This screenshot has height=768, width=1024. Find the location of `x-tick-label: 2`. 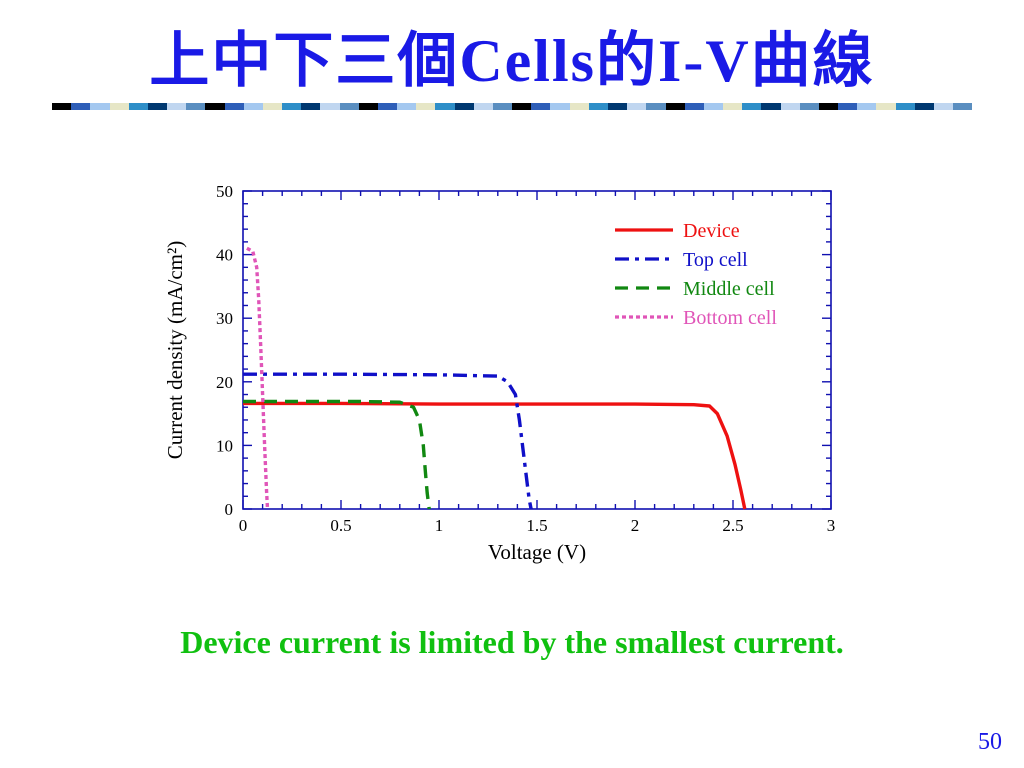

x-tick-label: 2 is located at coordinates (635, 525).